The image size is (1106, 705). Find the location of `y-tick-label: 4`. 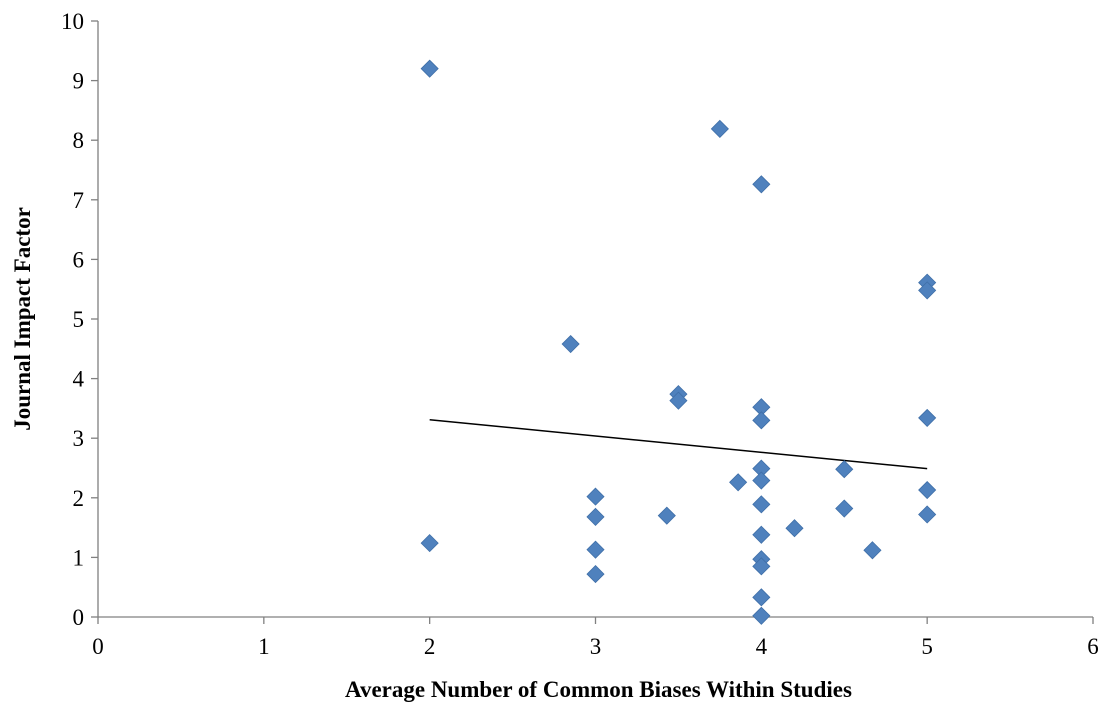

y-tick-label: 4 is located at coordinates (79, 379).